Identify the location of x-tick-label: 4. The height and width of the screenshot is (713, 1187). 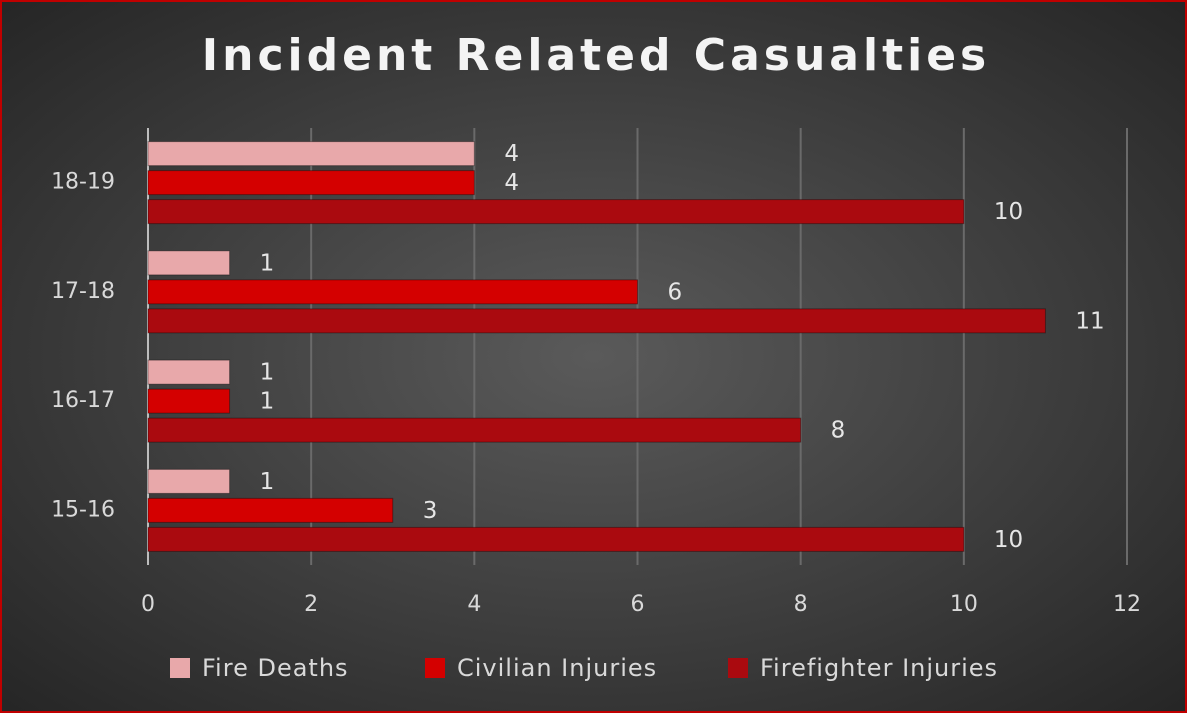
(474, 604).